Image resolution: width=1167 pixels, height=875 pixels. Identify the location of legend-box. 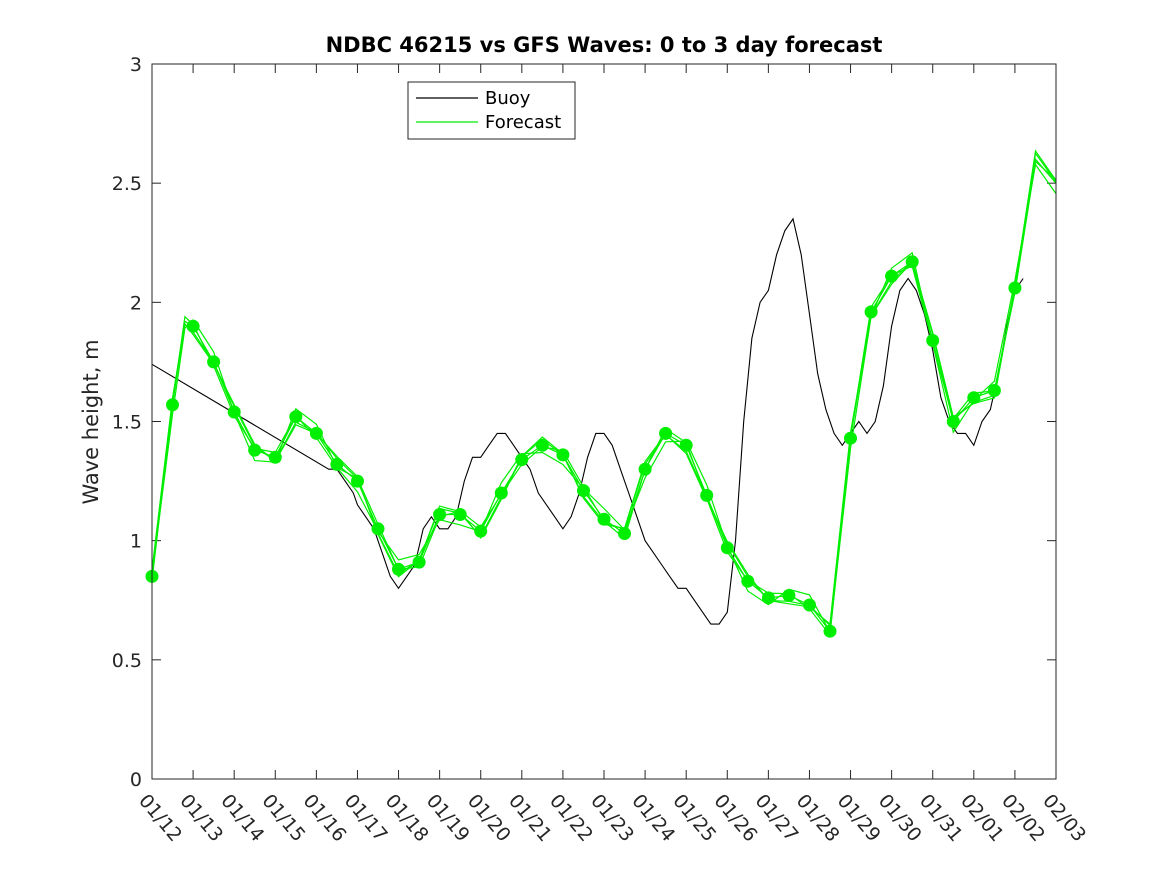
(491, 110).